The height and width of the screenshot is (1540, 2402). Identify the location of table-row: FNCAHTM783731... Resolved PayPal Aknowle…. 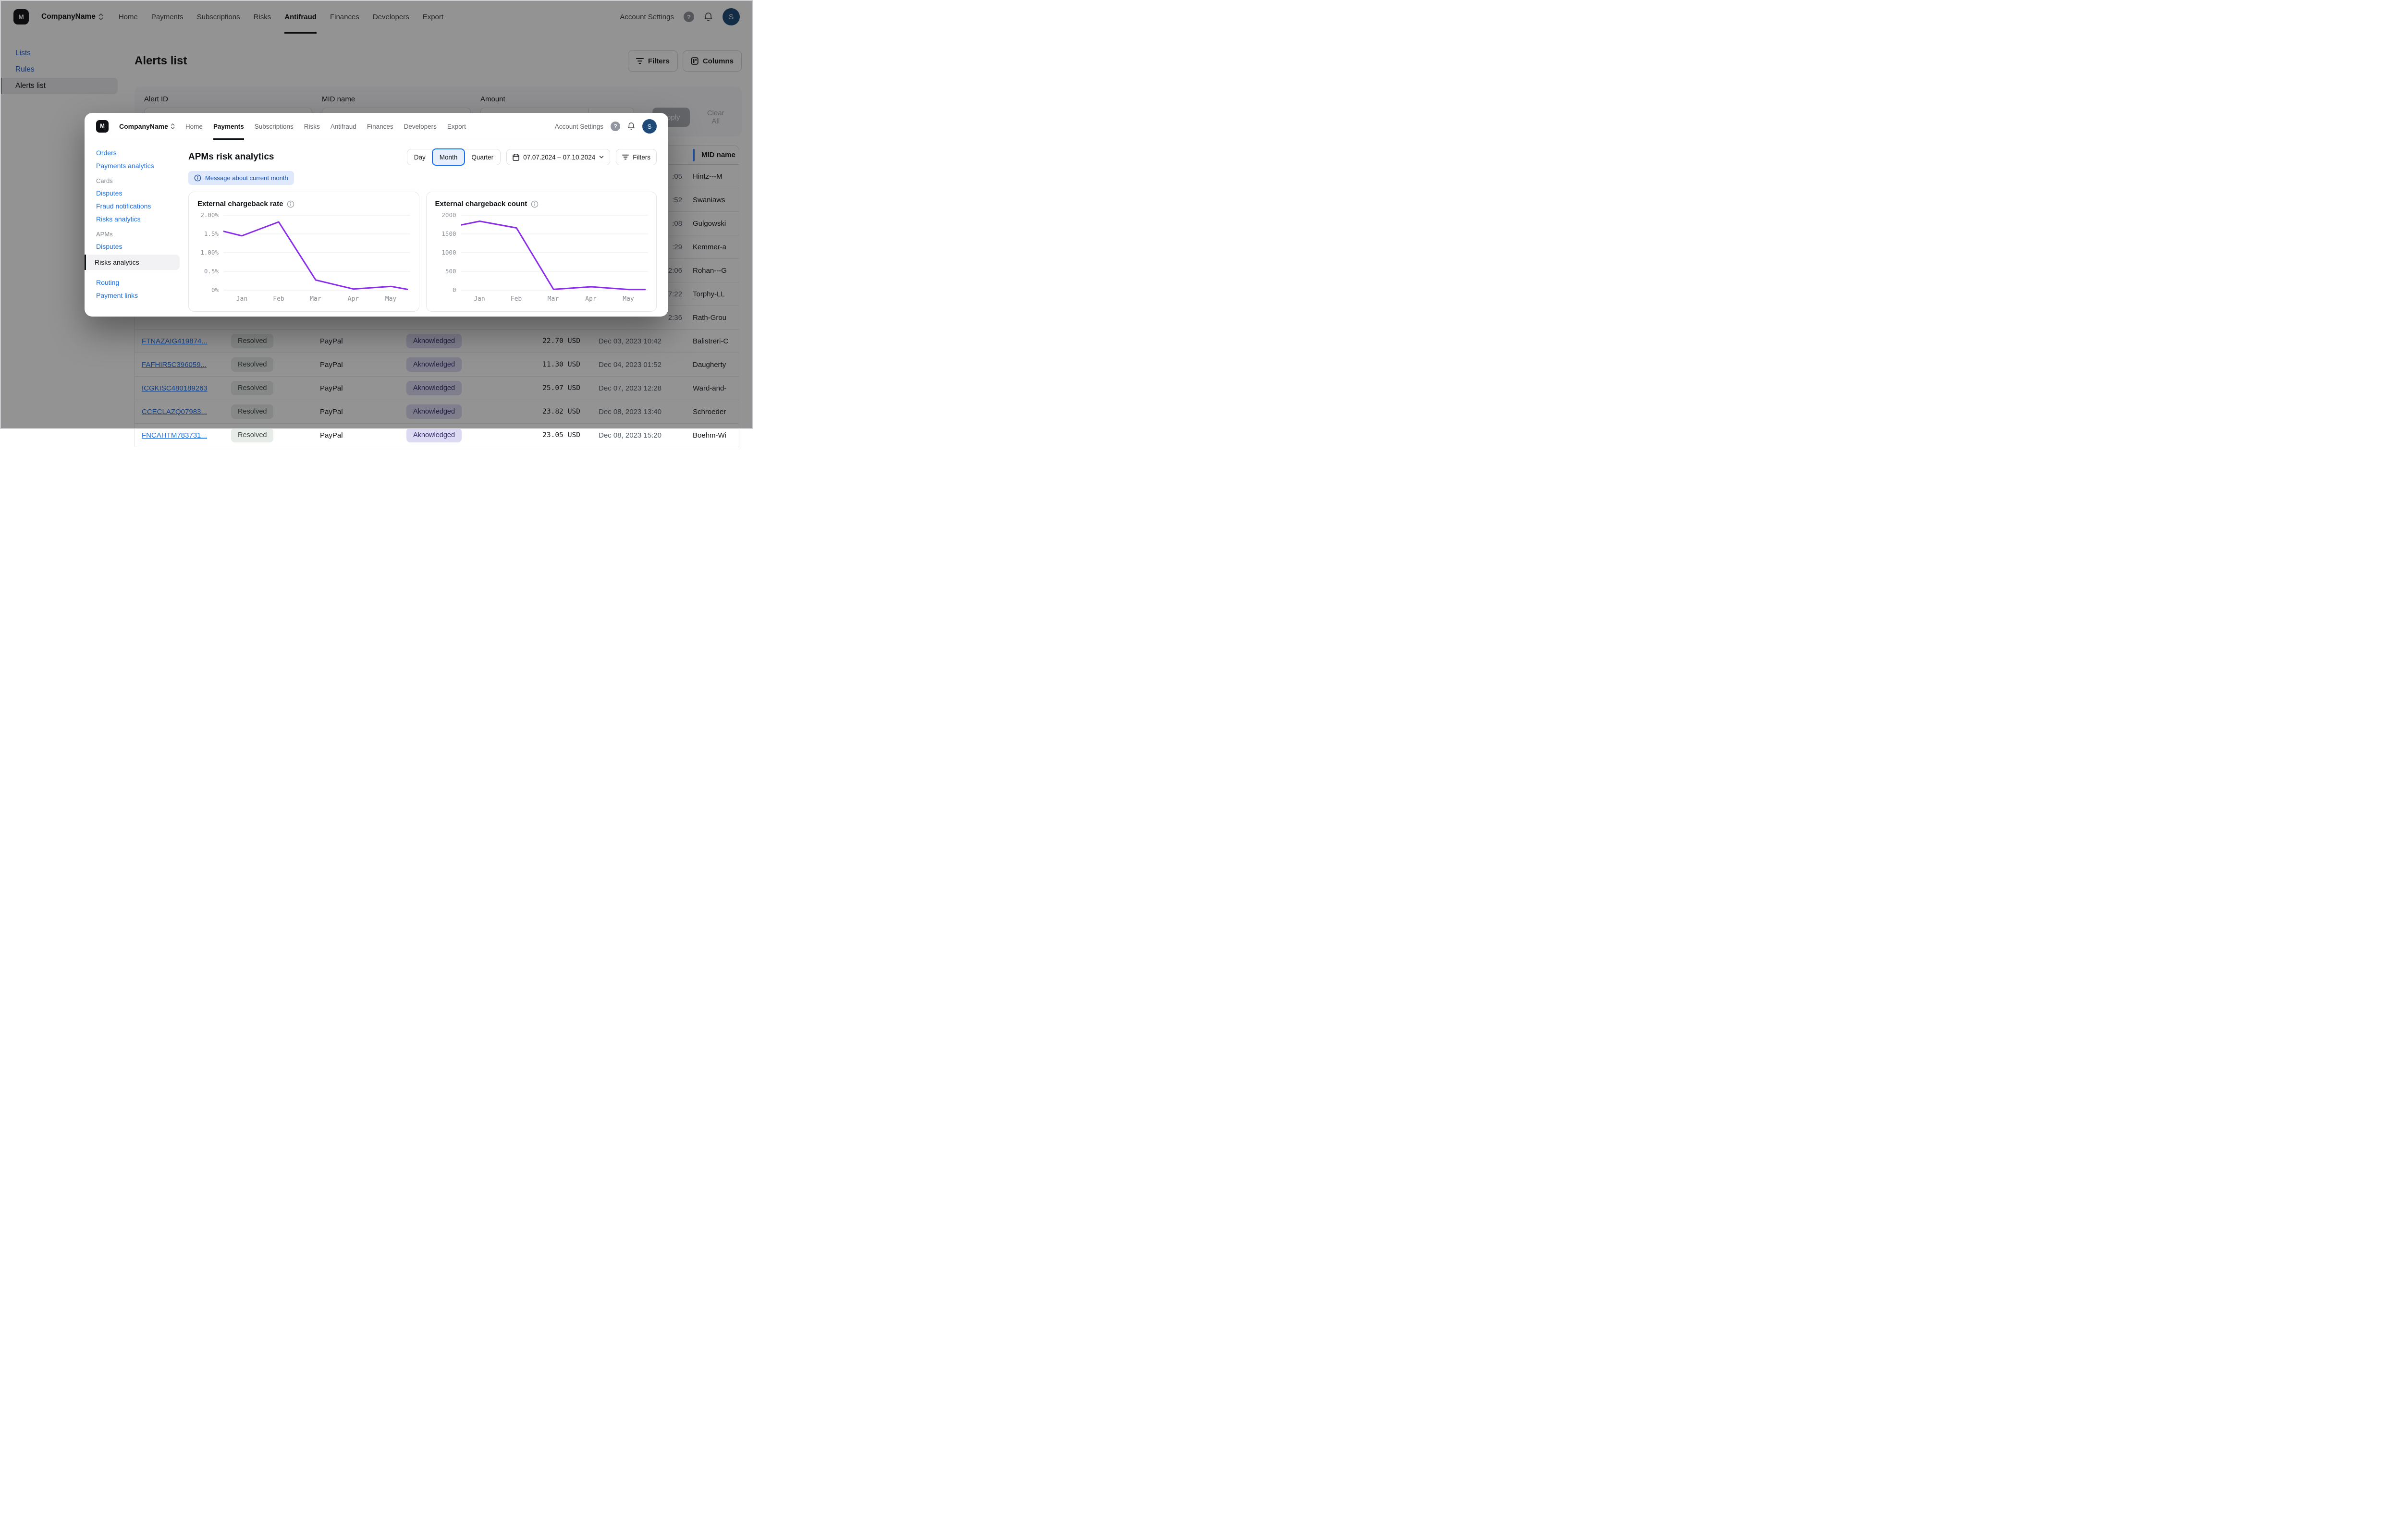
(437, 436).